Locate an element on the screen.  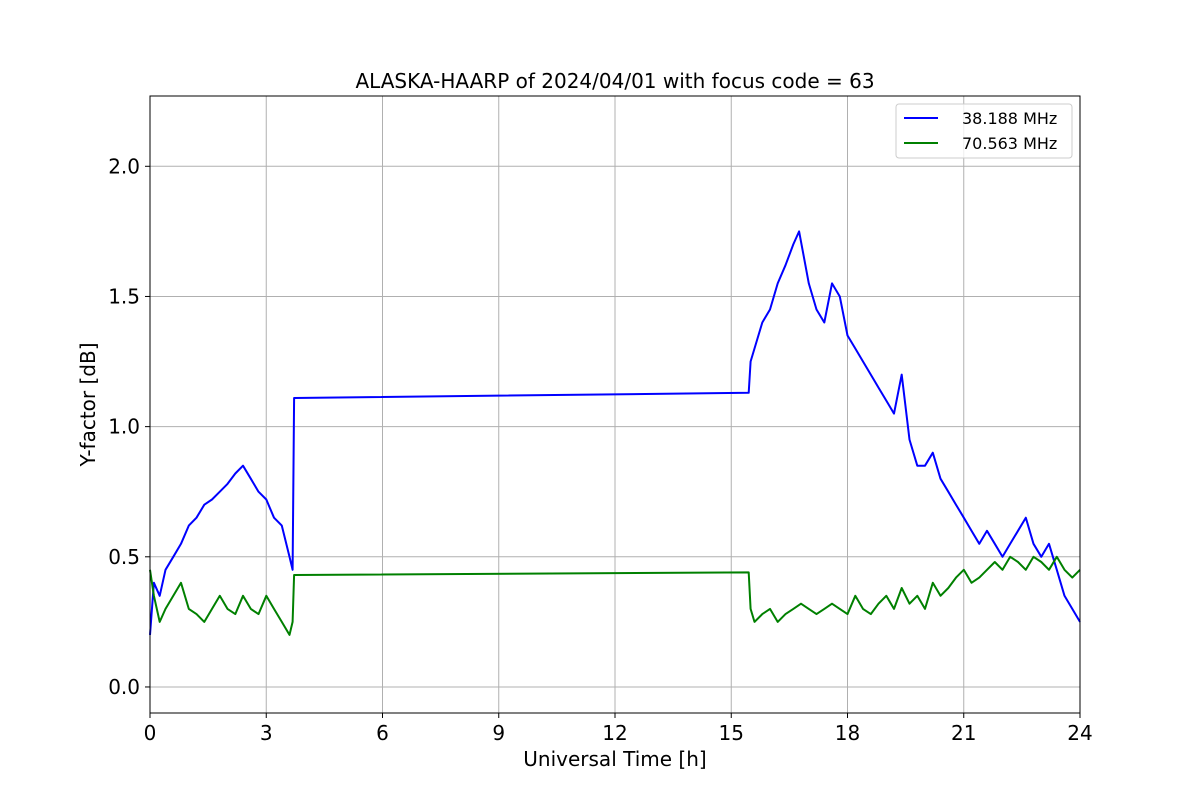
legend: 38.188 MHz 70.563 MHz is located at coordinates (984, 131).